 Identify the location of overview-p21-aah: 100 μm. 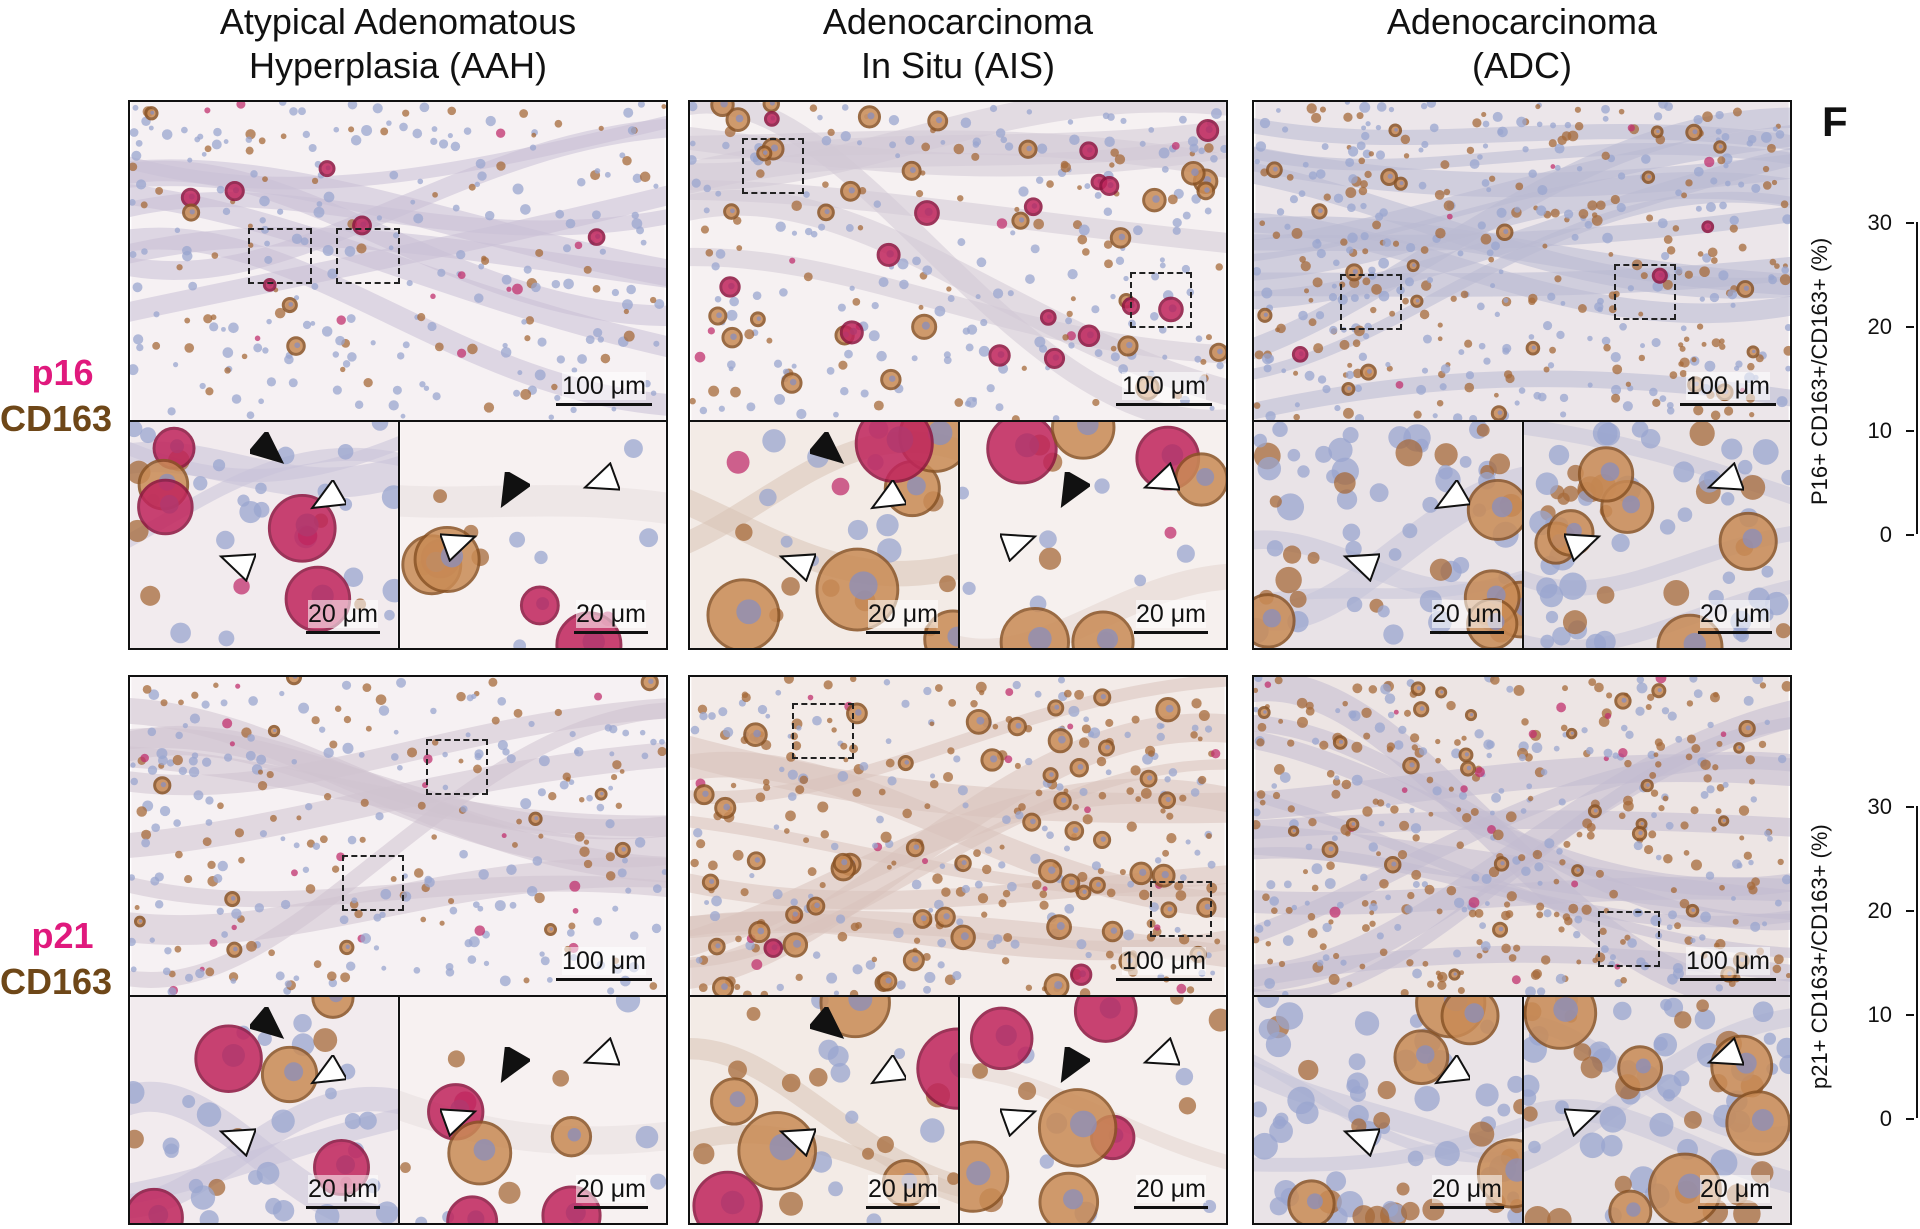
(398, 836).